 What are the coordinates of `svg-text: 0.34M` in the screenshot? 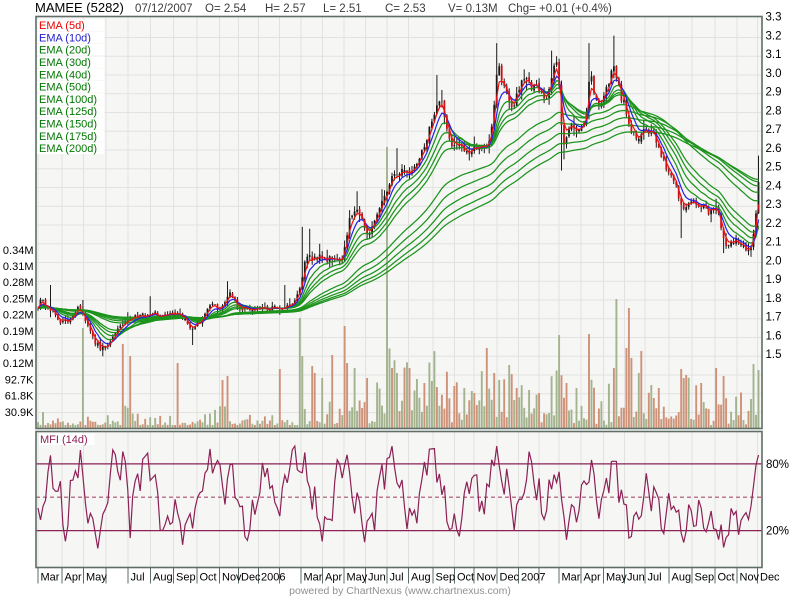 It's located at (18, 251).